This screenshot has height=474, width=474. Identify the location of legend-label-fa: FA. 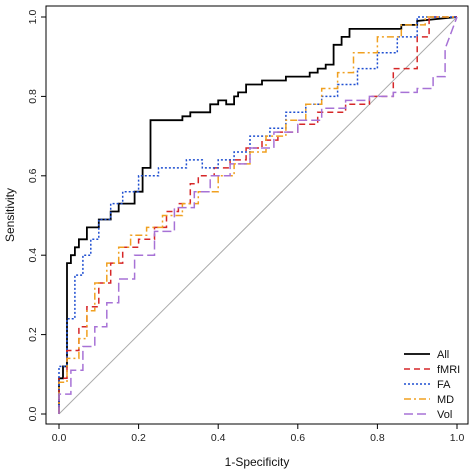
(444, 385).